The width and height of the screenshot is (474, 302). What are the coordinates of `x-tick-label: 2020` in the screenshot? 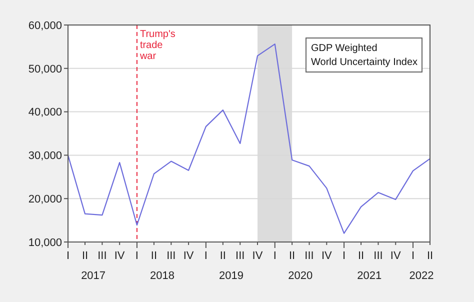 It's located at (300, 276).